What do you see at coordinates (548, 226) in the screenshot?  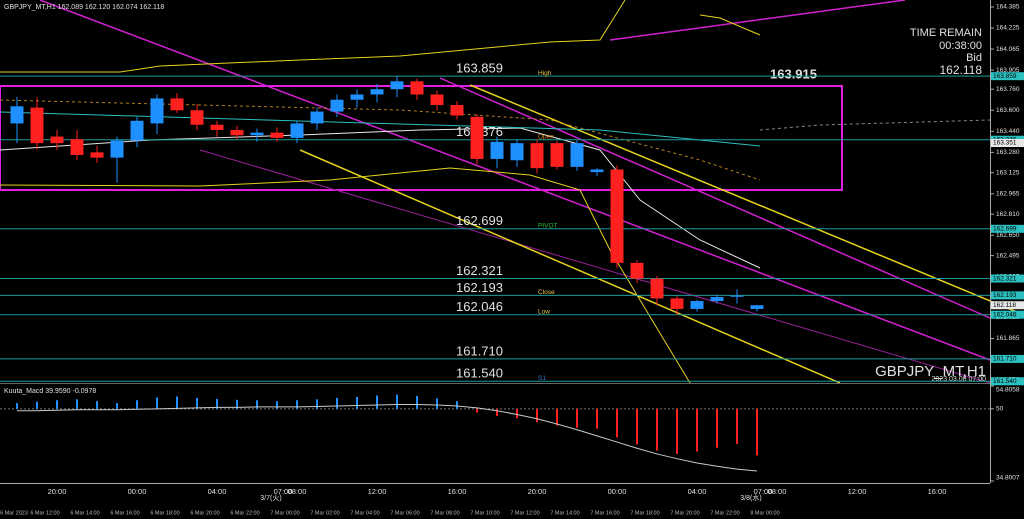 I see `level-tag: PIVOT` at bounding box center [548, 226].